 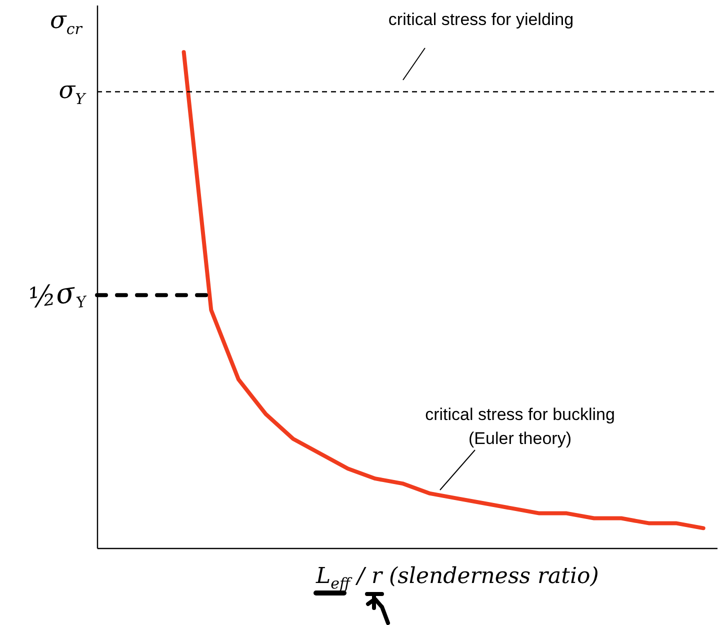 What do you see at coordinates (520, 426) in the screenshot?
I see `annotation: critical stress for buckling (Euler theory)` at bounding box center [520, 426].